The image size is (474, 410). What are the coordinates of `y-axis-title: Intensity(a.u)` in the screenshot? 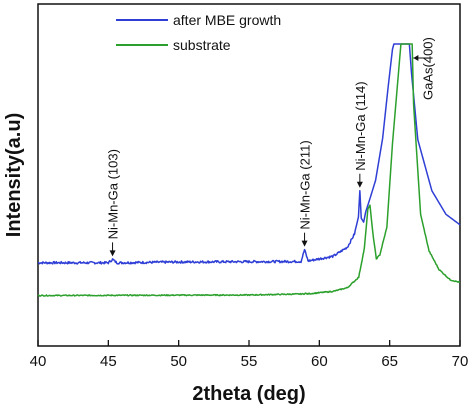 It's located at (14, 175).